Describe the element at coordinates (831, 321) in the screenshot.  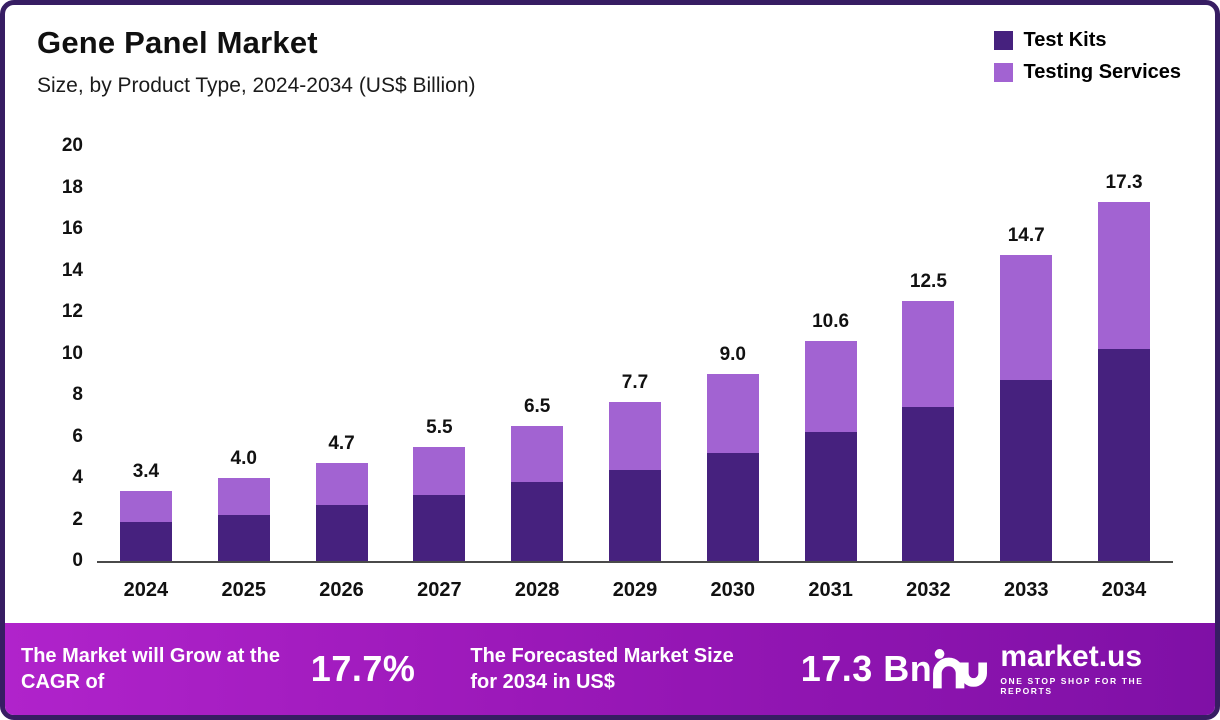
I see `bar-total-label: 10.6` at that location.